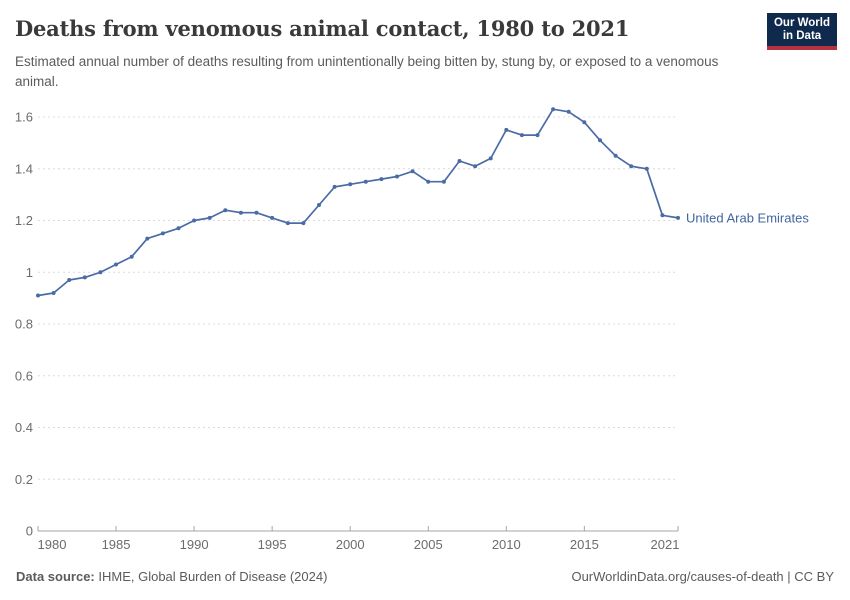 The width and height of the screenshot is (850, 600). I want to click on owid-logo-line2: in Data, so click(802, 36).